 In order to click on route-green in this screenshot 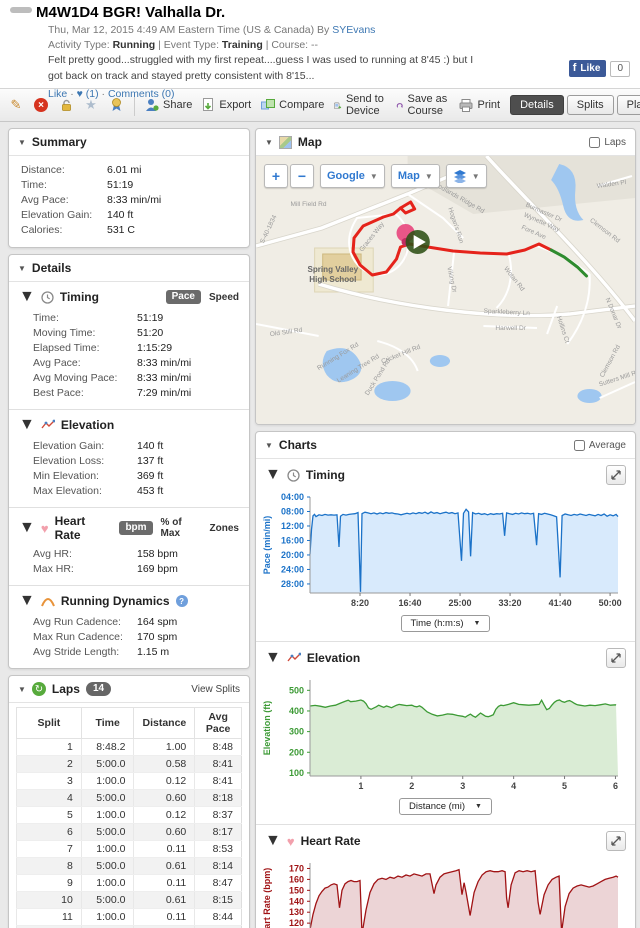, I will do `click(569, 263)`.